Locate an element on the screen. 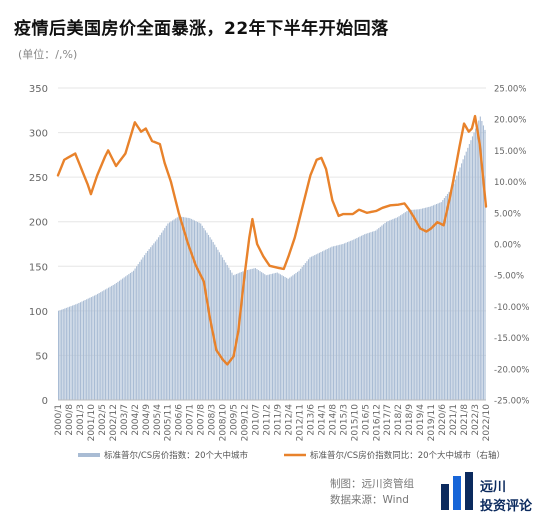 This screenshot has width=556, height=525. logo-subtitle: 投资评论 is located at coordinates (506, 506).